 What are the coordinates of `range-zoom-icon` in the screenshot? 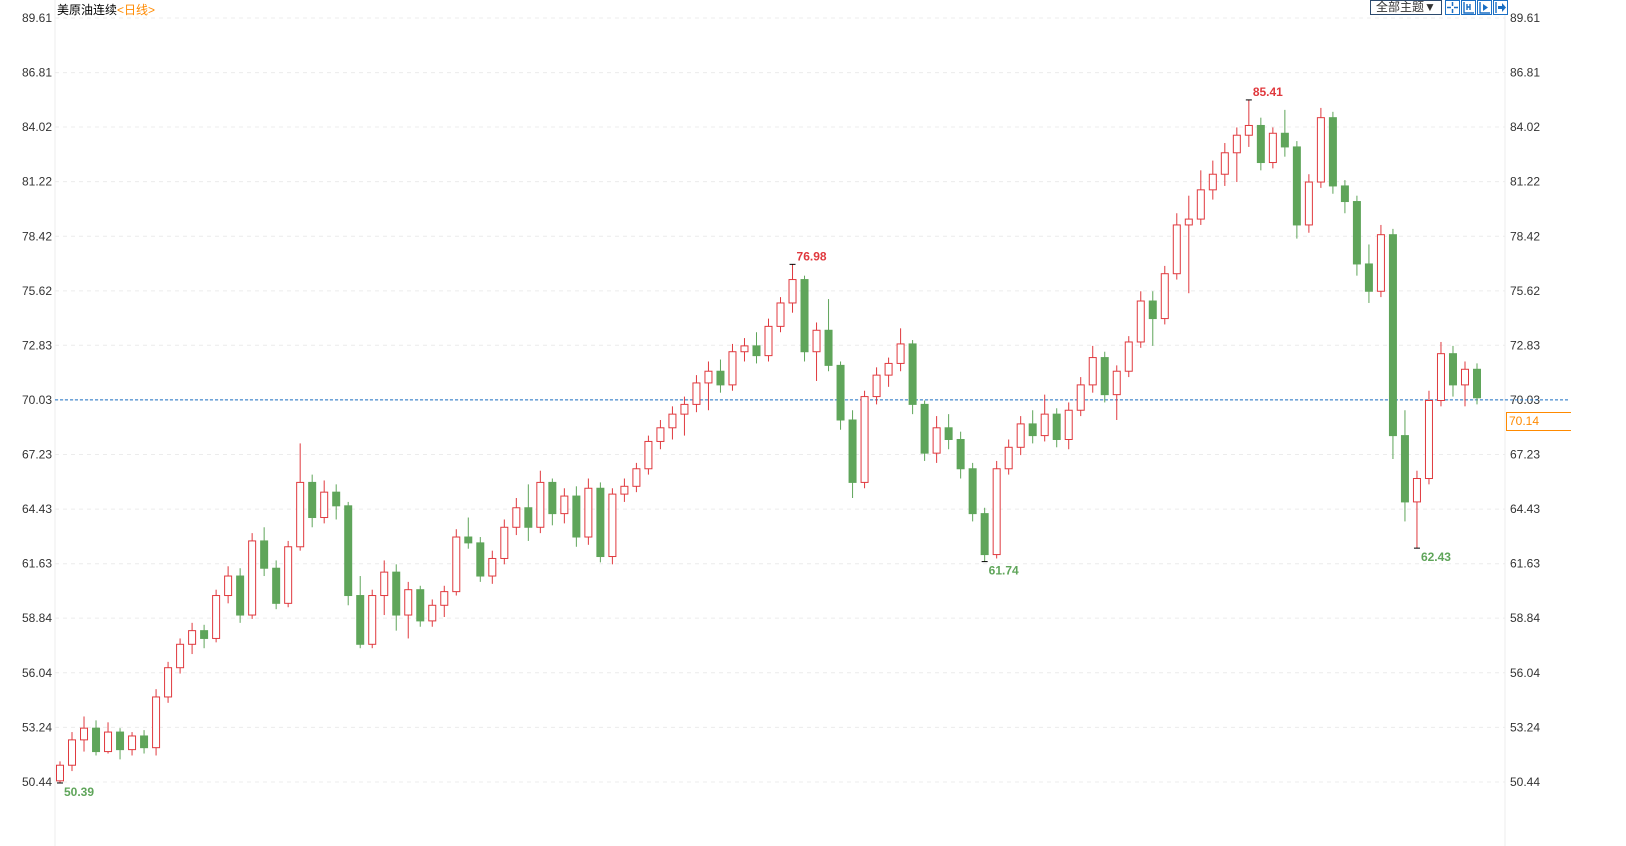 It's located at (1468, 8).